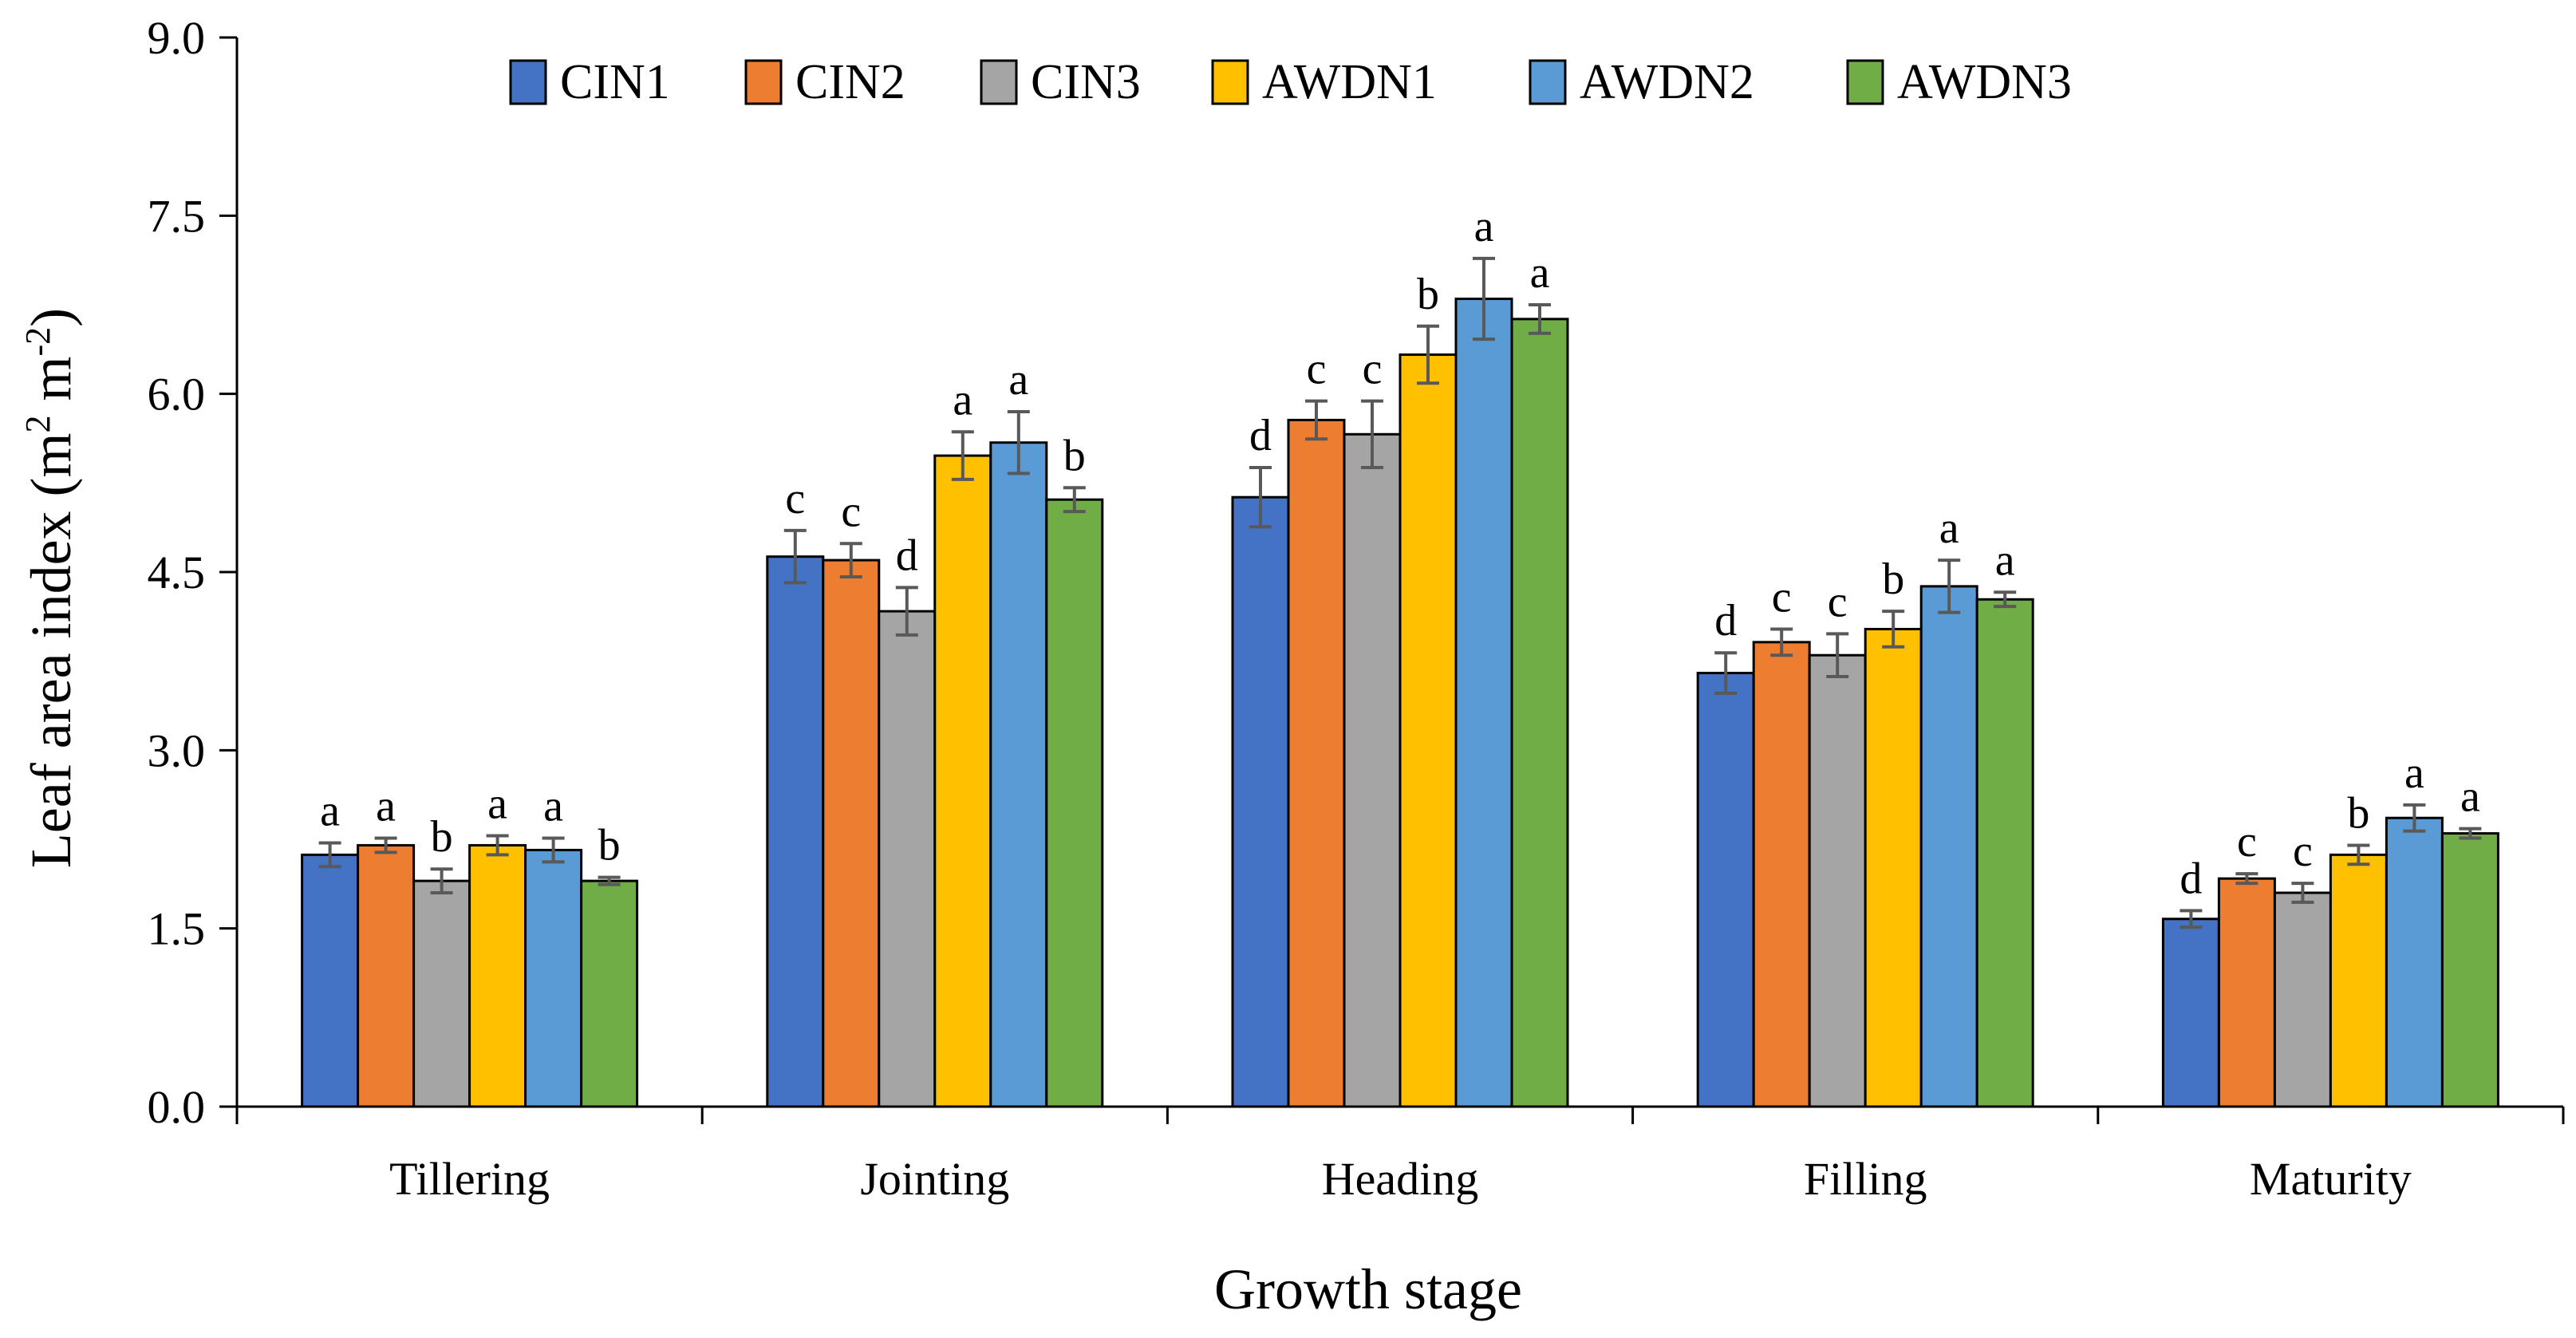 This screenshot has height=1338, width=2576. What do you see at coordinates (1372, 770) in the screenshot?
I see `bar-cin3-heading` at bounding box center [1372, 770].